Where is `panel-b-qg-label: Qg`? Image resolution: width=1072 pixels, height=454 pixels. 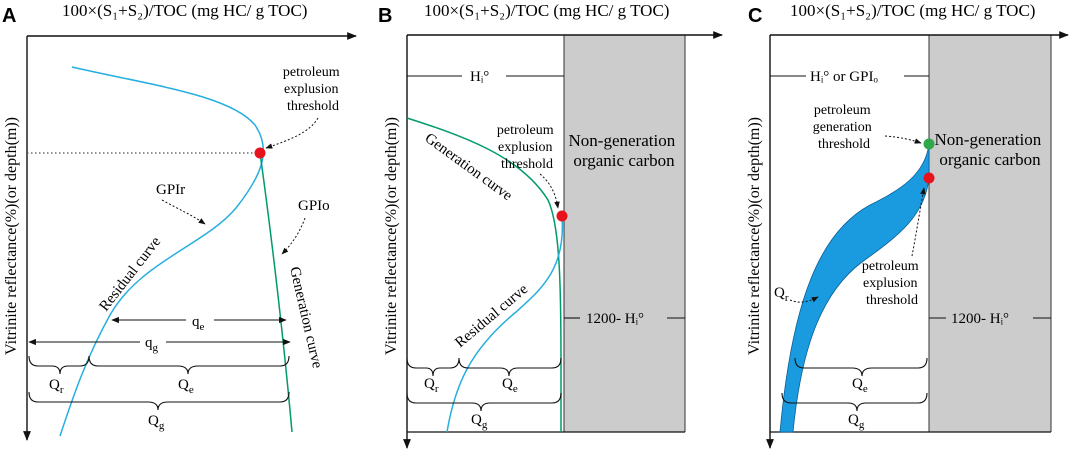 panel-b-qg-label: Qg is located at coordinates (479, 421).